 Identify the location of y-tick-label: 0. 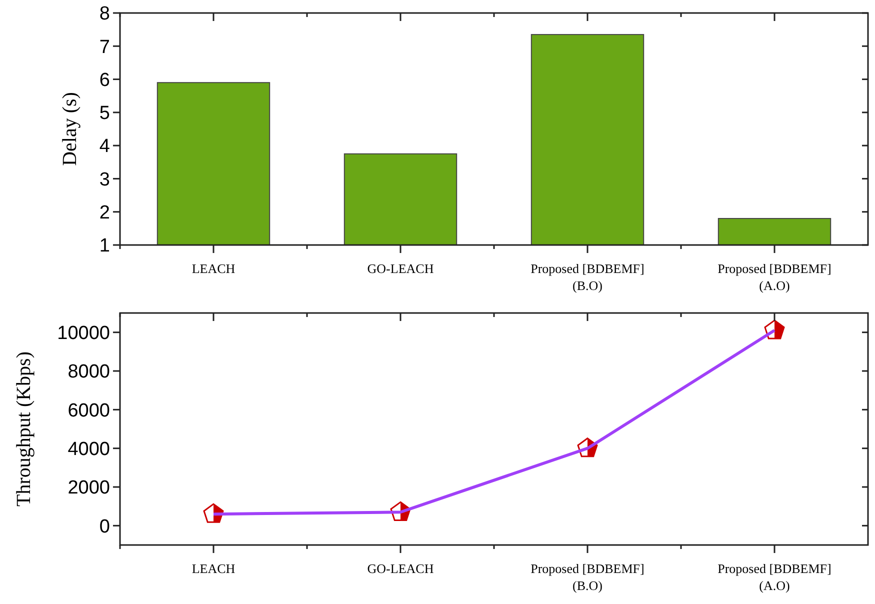
(104, 527).